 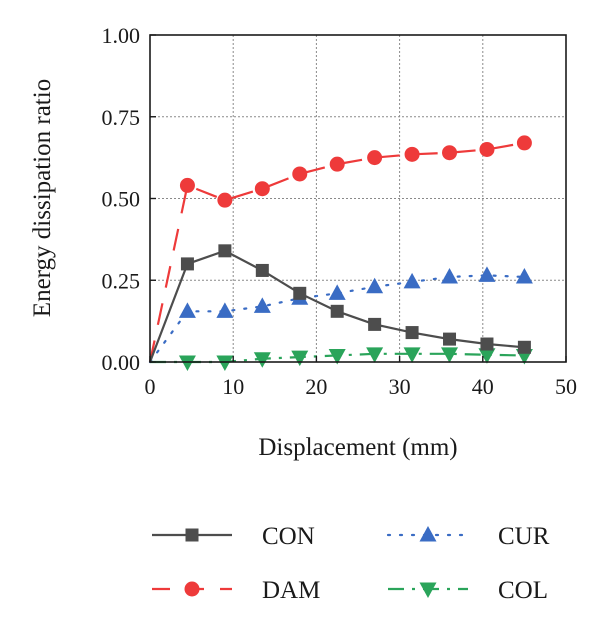 I want to click on x-axis-title: Displacement (mm), so click(x=357, y=447).